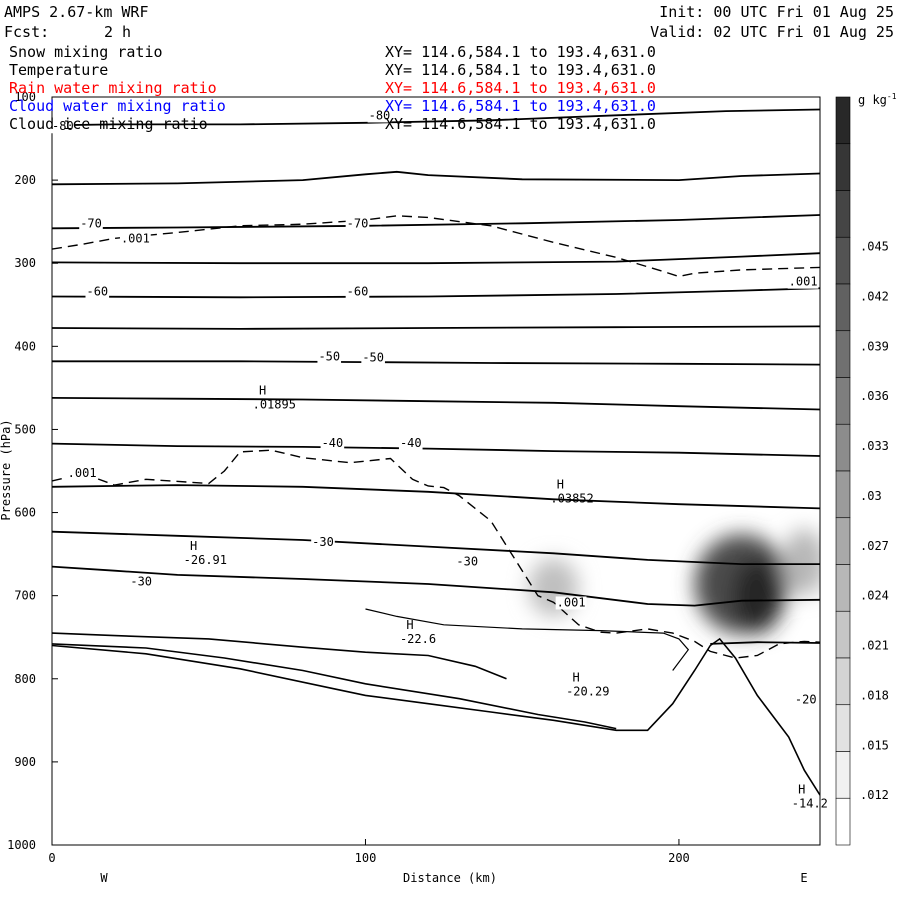 This screenshot has width=900, height=900. Describe the element at coordinates (765, 643) in the screenshot. I see `isotherm--20` at that location.